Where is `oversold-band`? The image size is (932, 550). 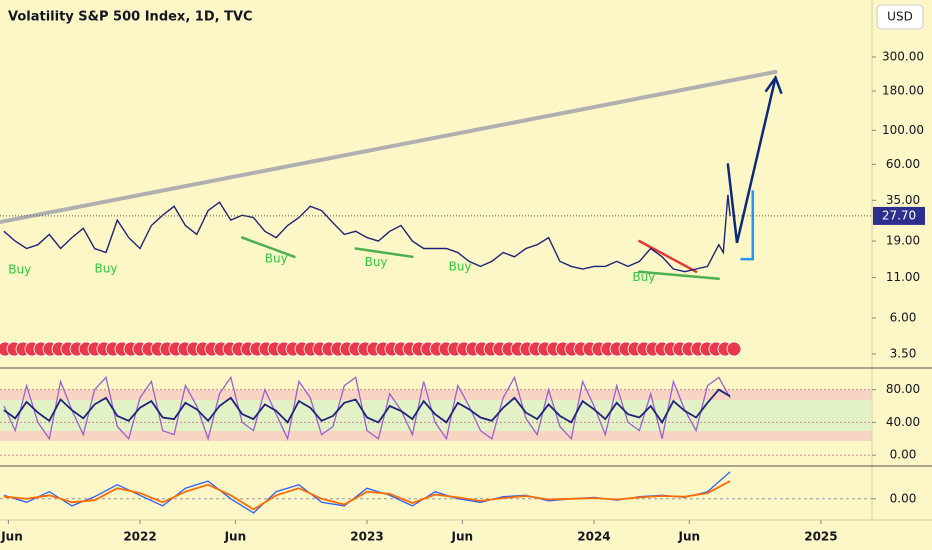 oversold-band is located at coordinates (436, 436).